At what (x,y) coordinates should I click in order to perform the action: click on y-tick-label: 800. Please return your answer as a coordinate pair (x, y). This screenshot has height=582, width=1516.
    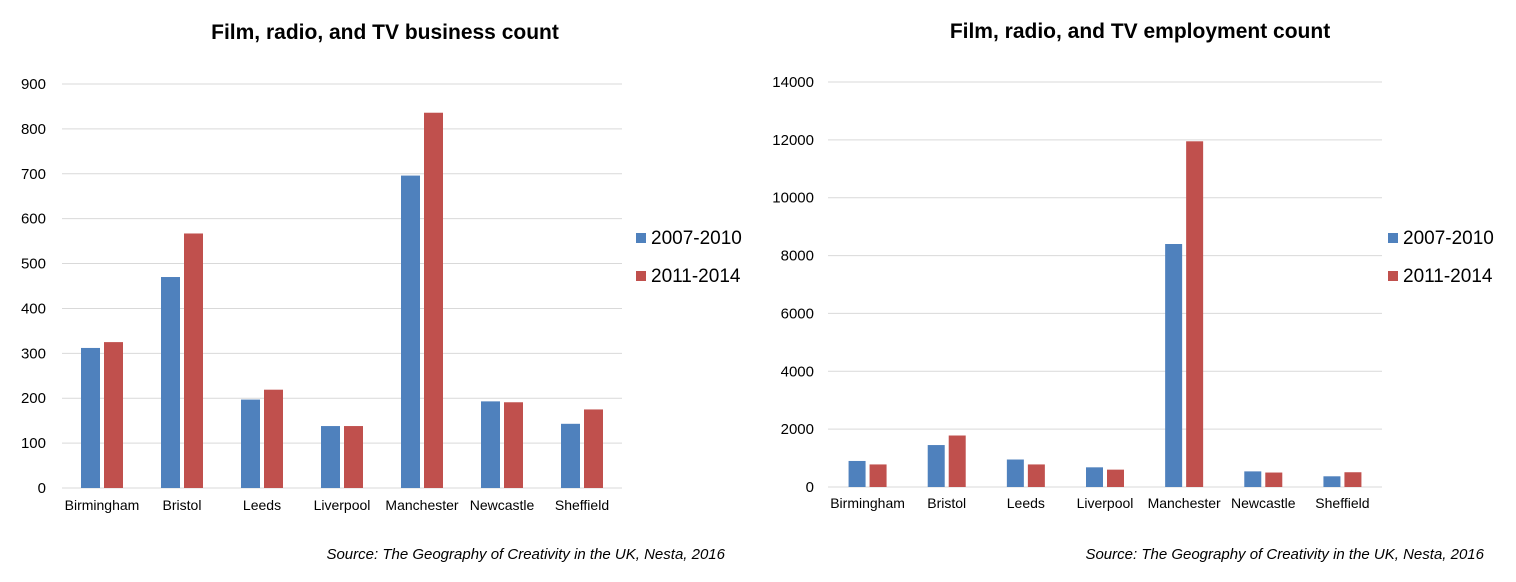
    Looking at the image, I should click on (33, 129).